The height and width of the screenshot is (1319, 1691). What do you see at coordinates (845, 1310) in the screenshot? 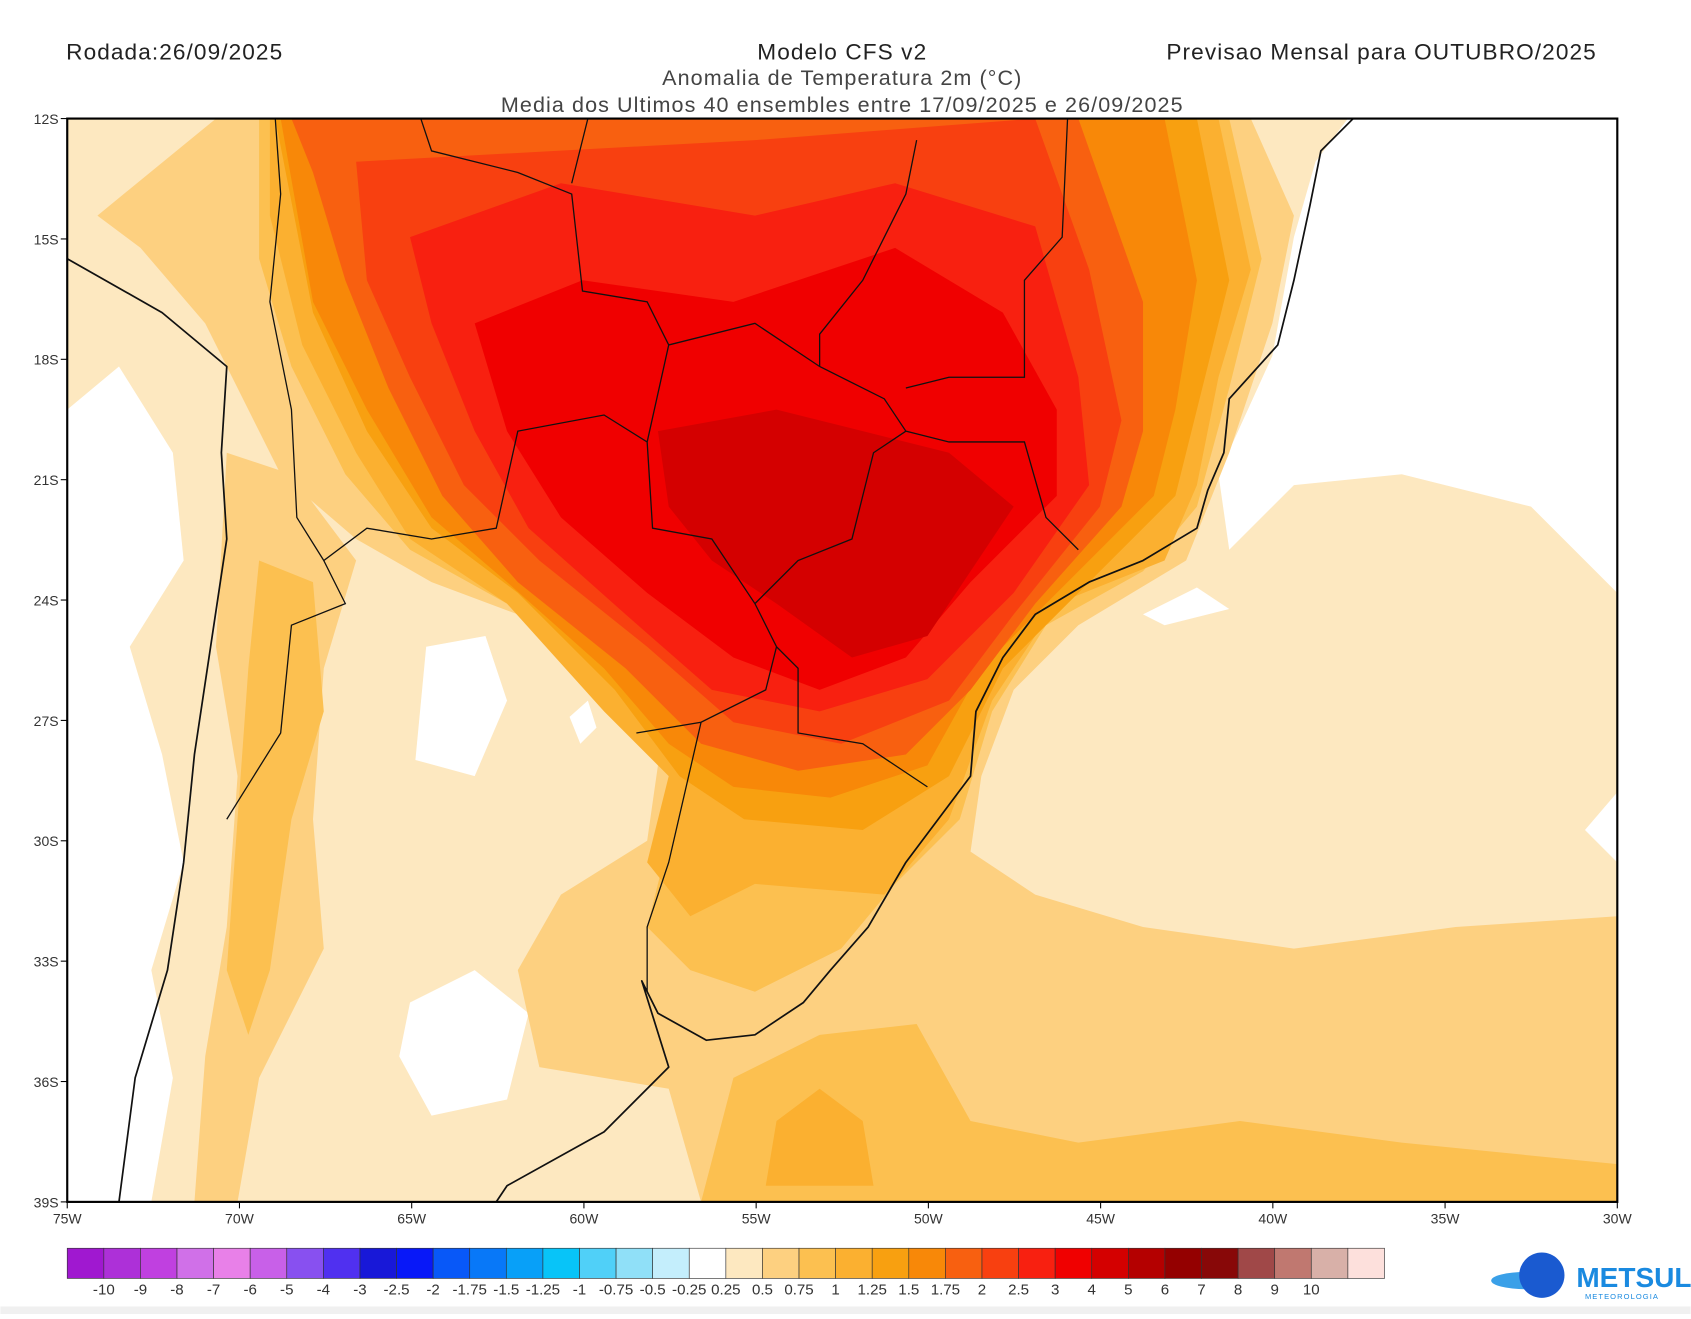
I see `bottom-strip` at bounding box center [845, 1310].